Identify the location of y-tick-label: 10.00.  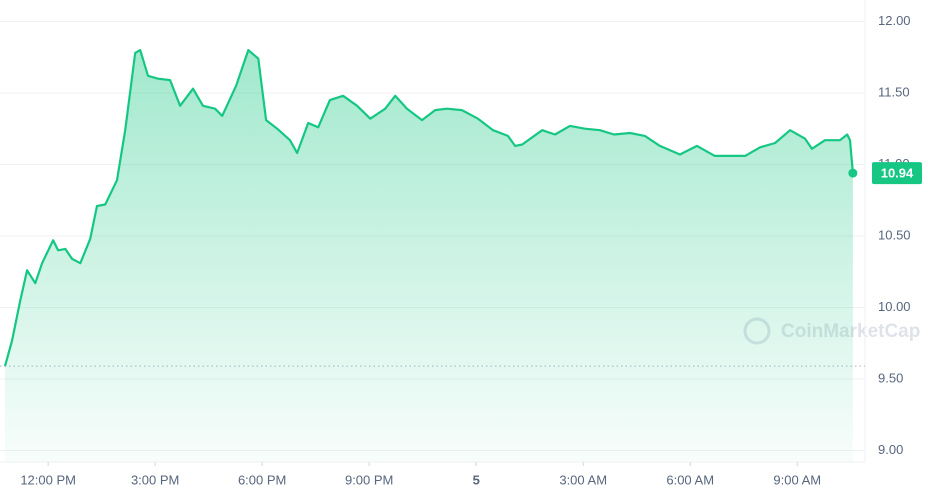
(894, 306).